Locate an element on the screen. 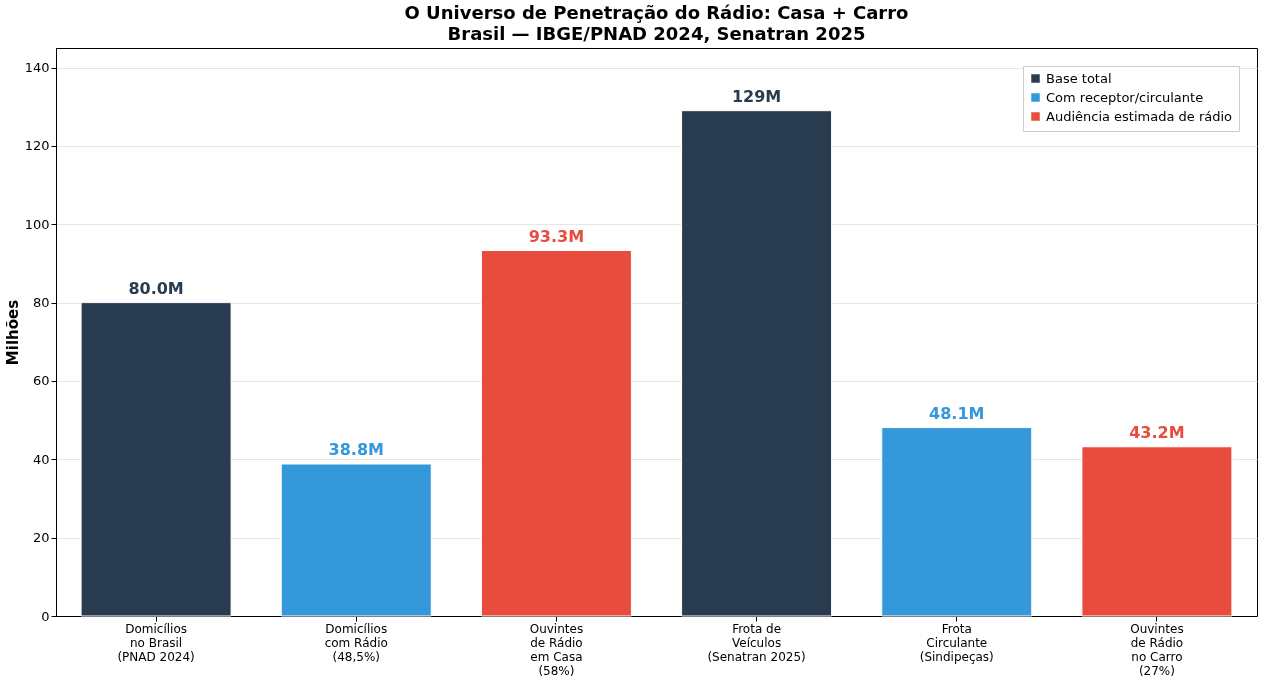 The width and height of the screenshot is (1262, 681). chart-subtitle: Brasil — IBGE/PNAD 2024, Senatran 2025 is located at coordinates (656, 33).